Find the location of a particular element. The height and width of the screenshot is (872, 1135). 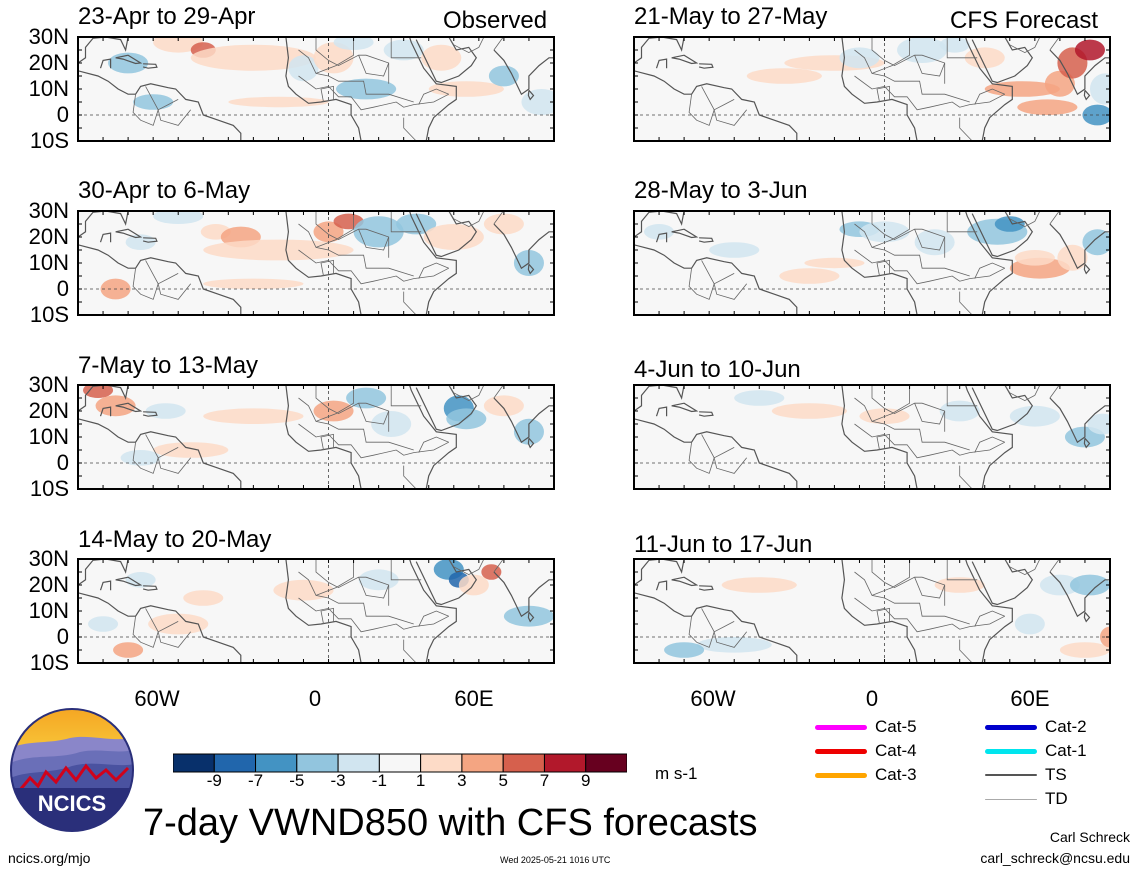

legend-label-cat-5: Cat-5 is located at coordinates (896, 726).